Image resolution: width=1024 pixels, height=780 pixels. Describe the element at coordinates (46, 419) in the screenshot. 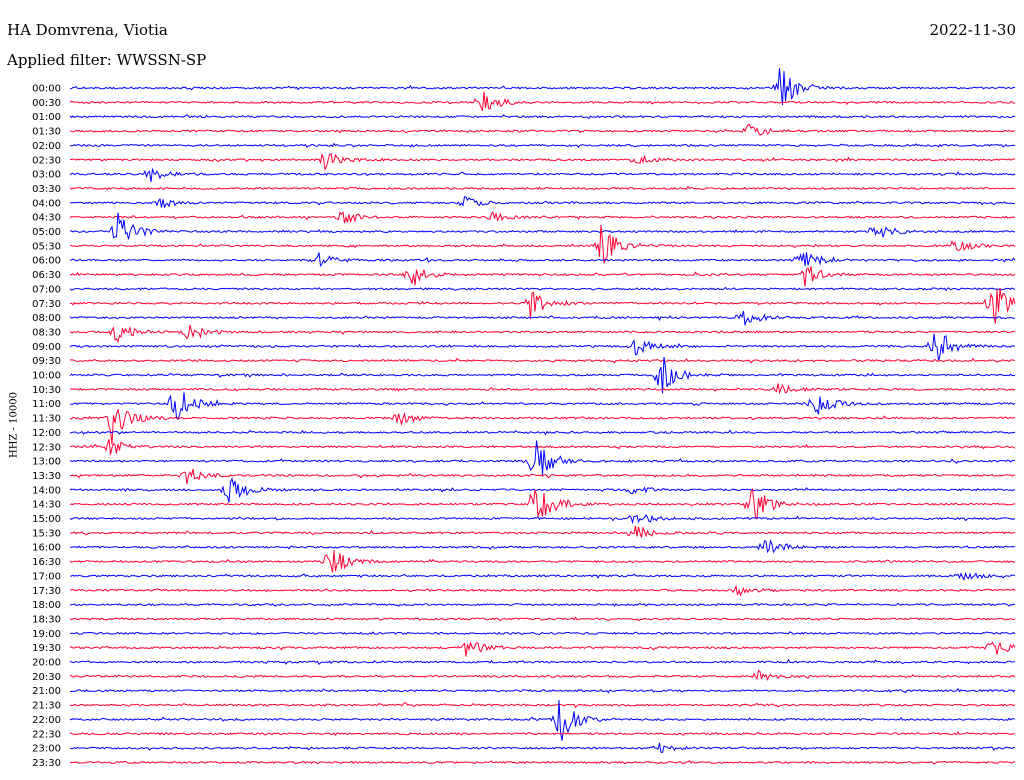

I see `time-tick-label: 11:30` at that location.